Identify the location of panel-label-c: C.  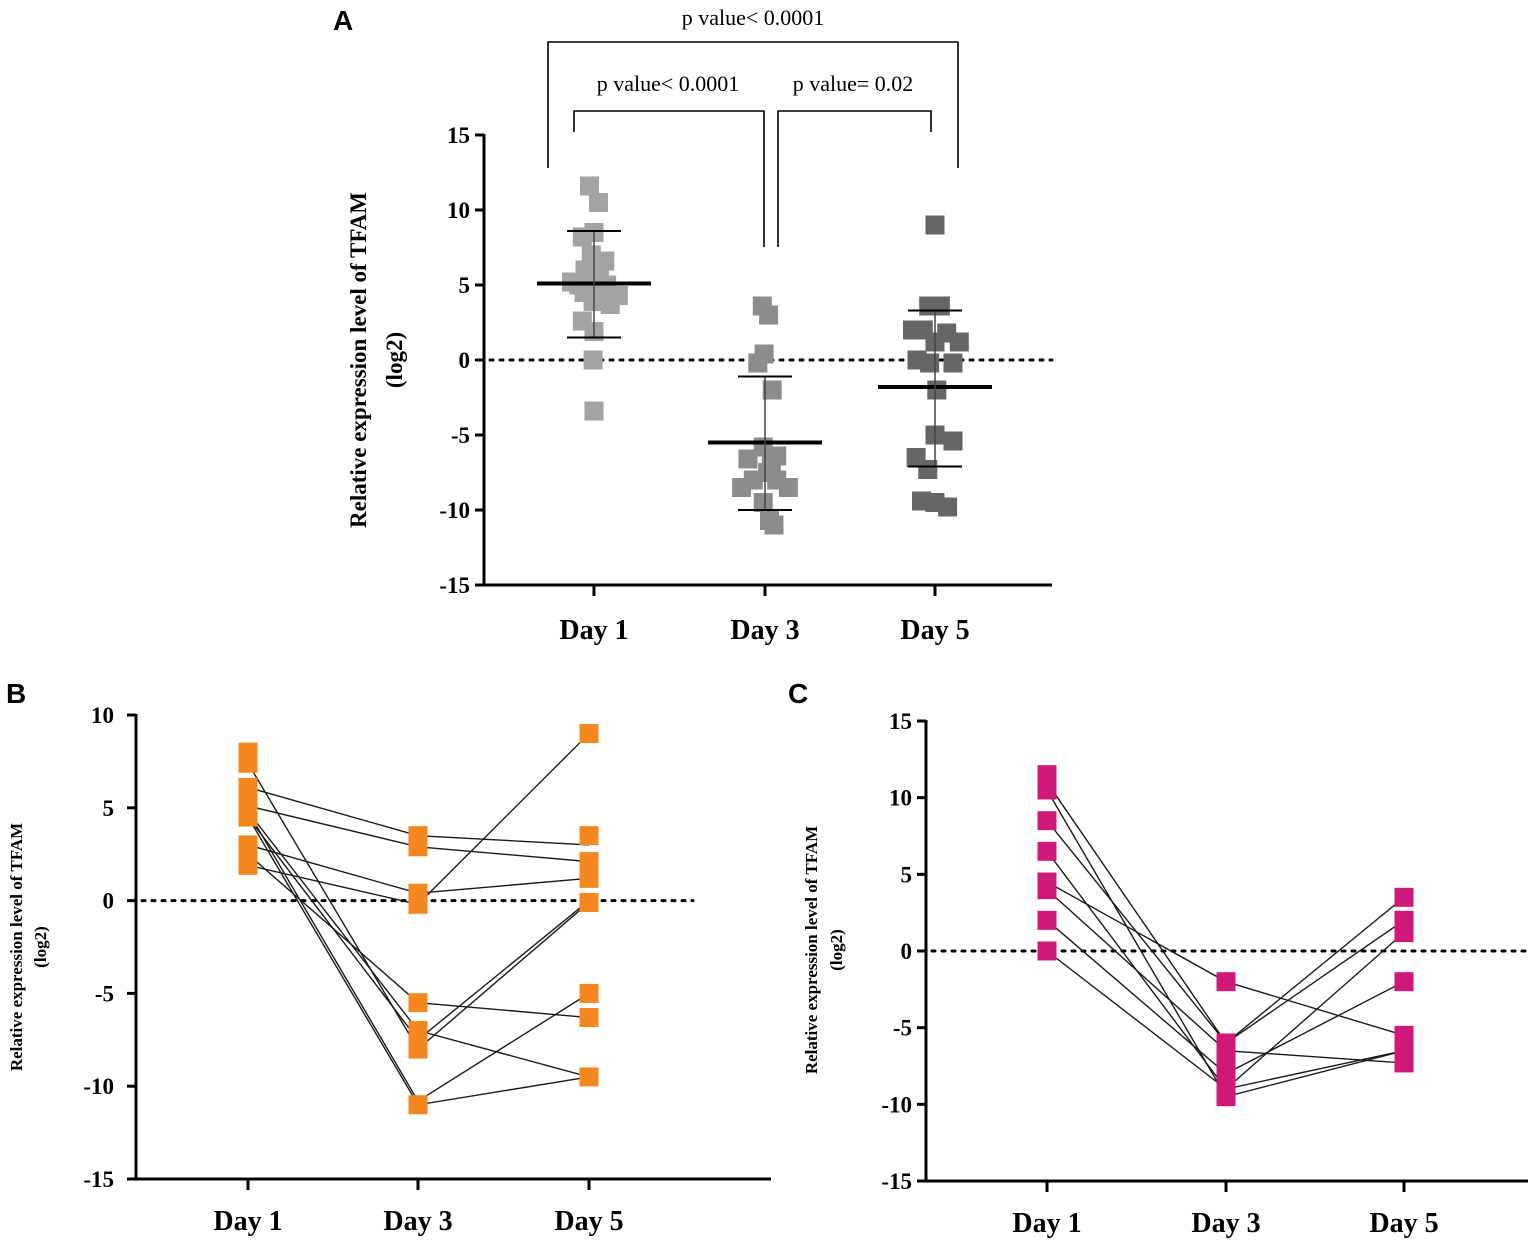
(798, 693).